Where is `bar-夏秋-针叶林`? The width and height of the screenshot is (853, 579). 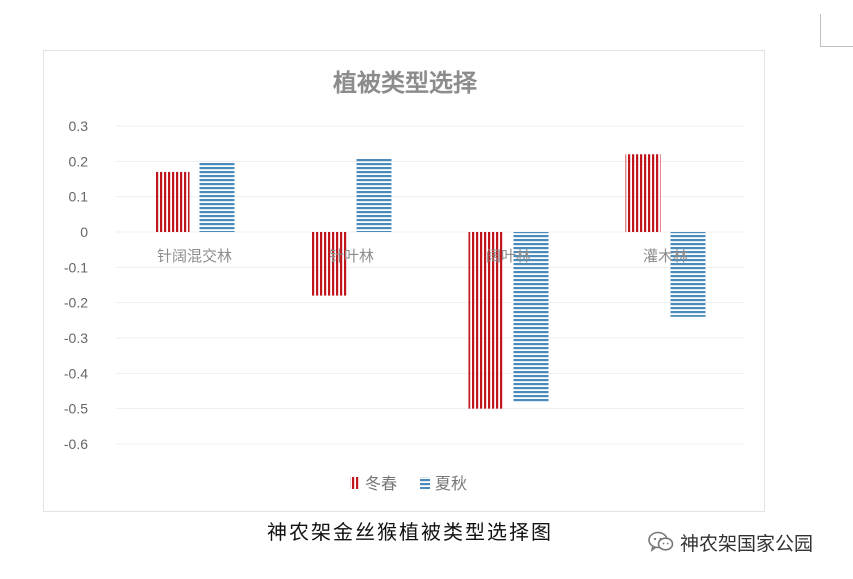
bar-夏秋-针叶林 is located at coordinates (374, 194).